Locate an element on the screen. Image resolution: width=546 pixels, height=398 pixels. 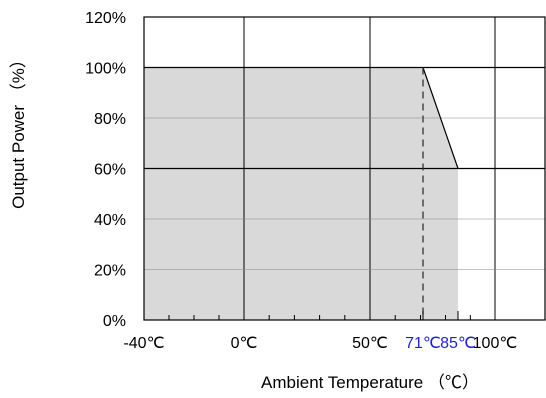
y-tick-label: 120% is located at coordinates (105, 18).